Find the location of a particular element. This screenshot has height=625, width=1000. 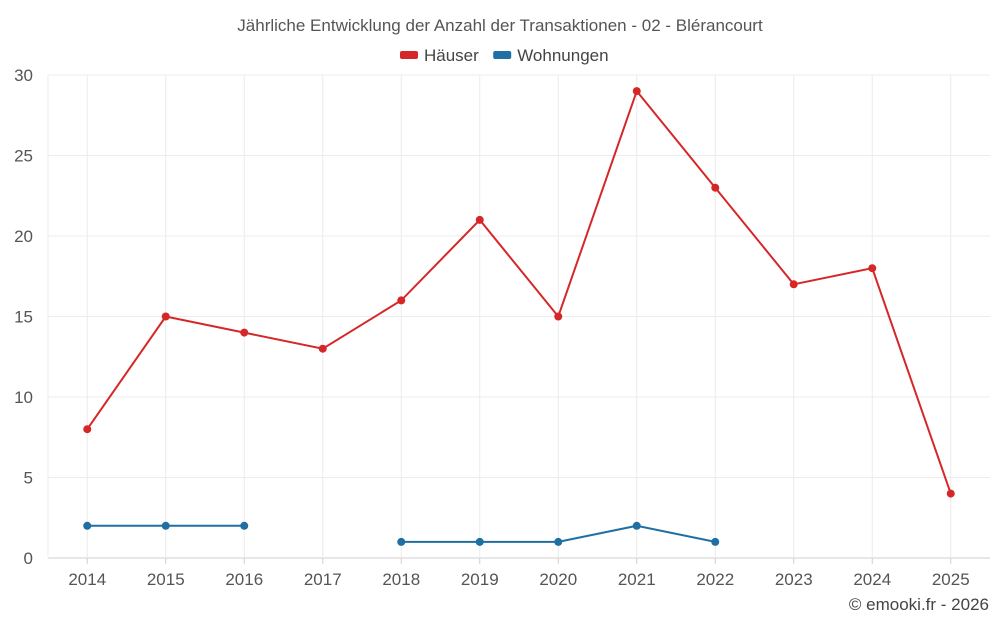

credit-text: © emooki.fr - 2026 is located at coordinates (919, 604).